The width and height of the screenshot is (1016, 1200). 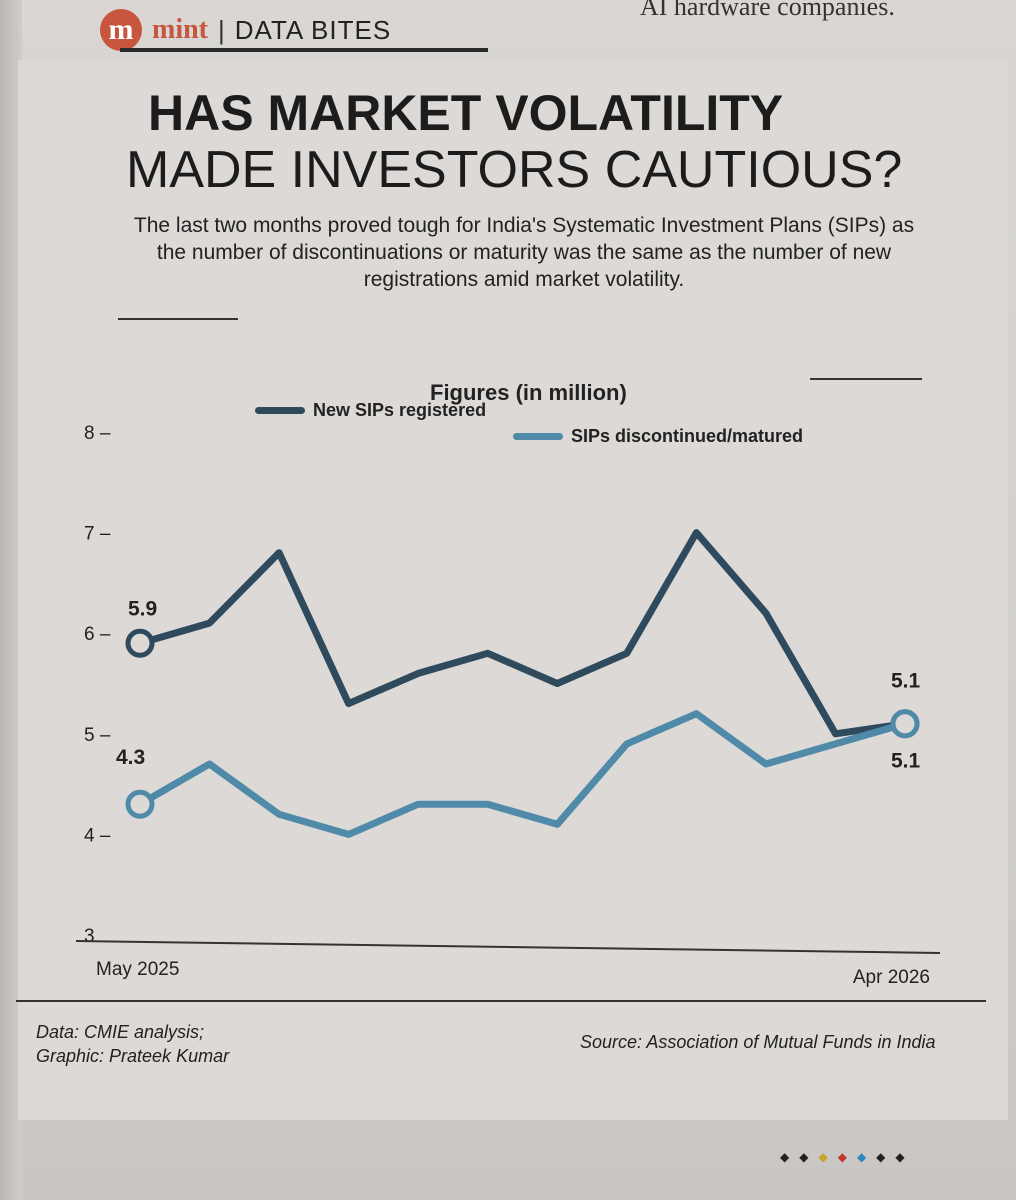 I want to click on subtitle-rule-right, so click(x=866, y=379).